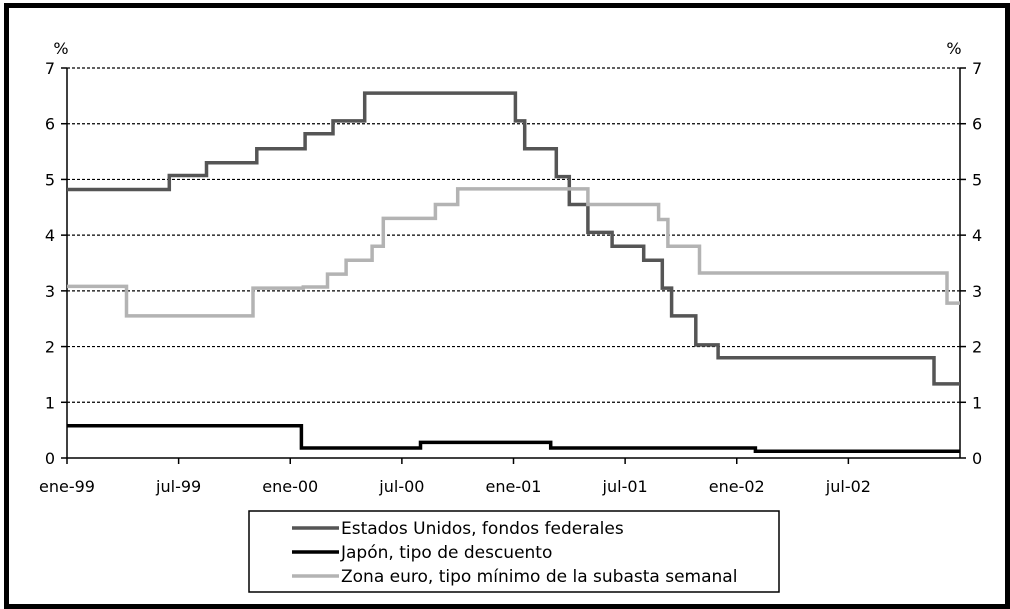 Image resolution: width=1010 pixels, height=609 pixels. Describe the element at coordinates (977, 124) in the screenshot. I see `y-tick-label-right: 6` at that location.